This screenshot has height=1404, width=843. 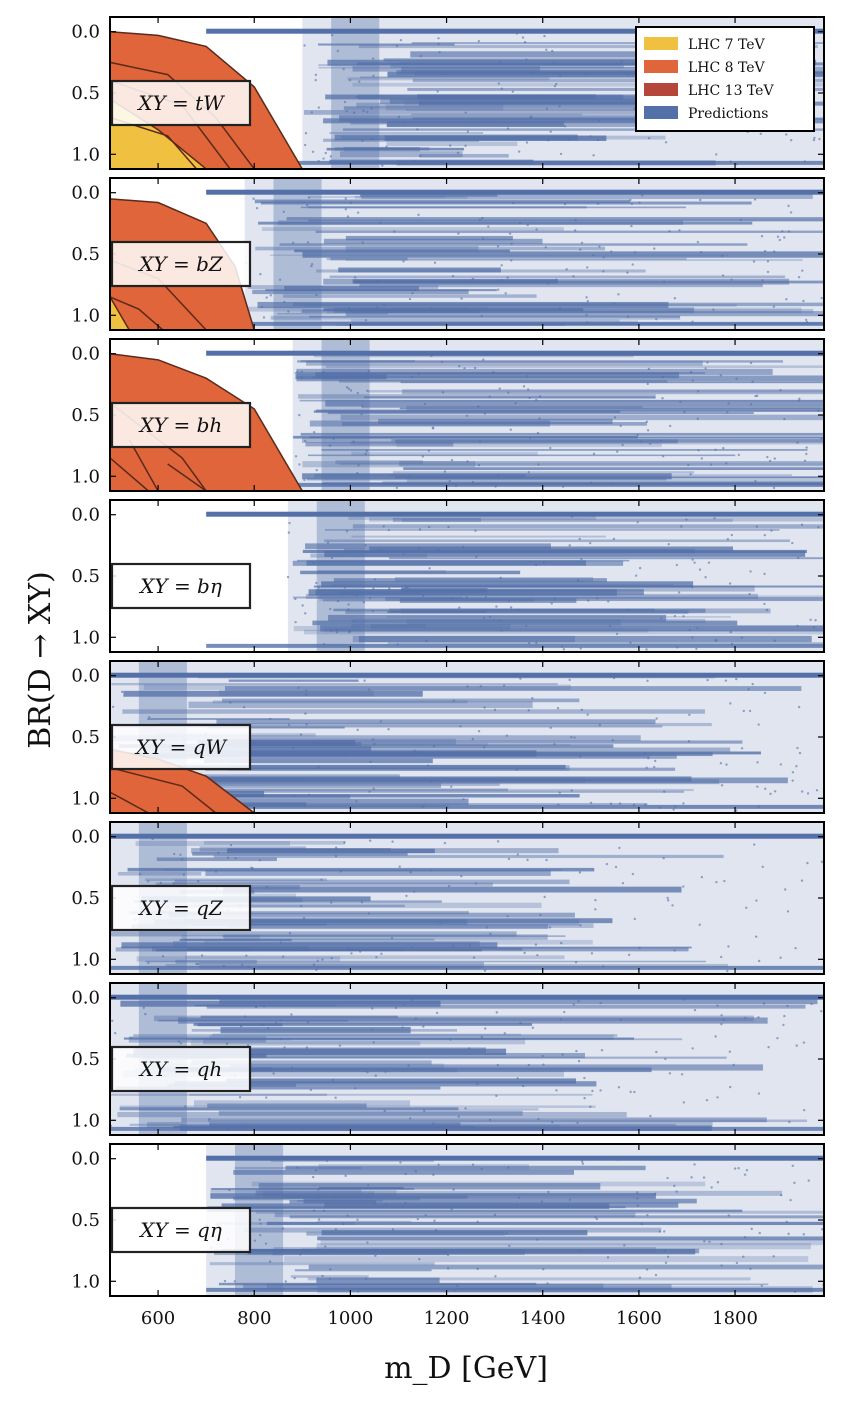 I want to click on y-tick-label: 0.0, so click(x=85, y=1159).